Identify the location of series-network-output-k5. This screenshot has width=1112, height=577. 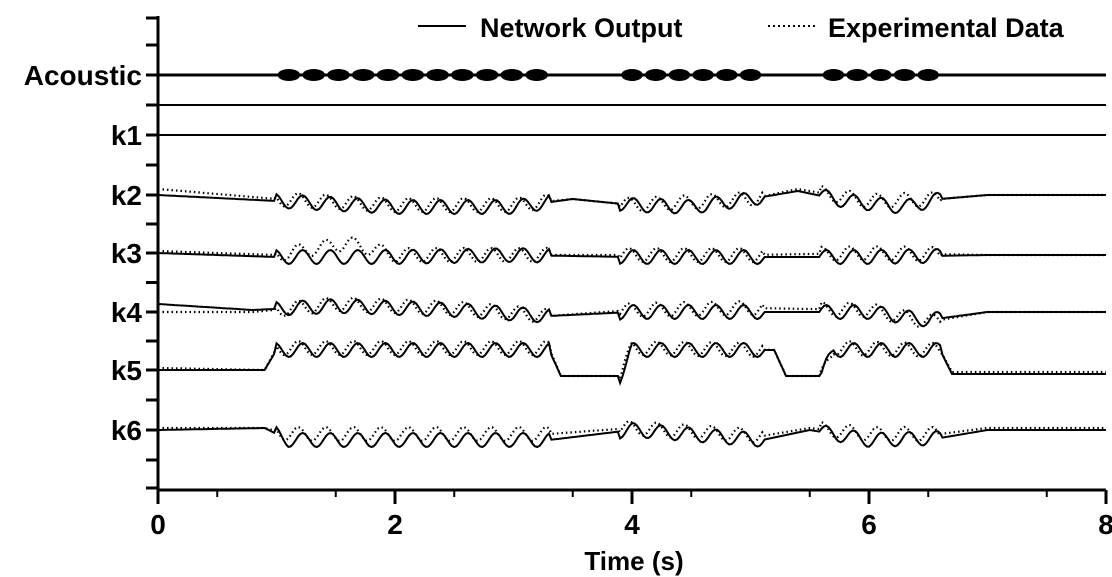
(632, 363).